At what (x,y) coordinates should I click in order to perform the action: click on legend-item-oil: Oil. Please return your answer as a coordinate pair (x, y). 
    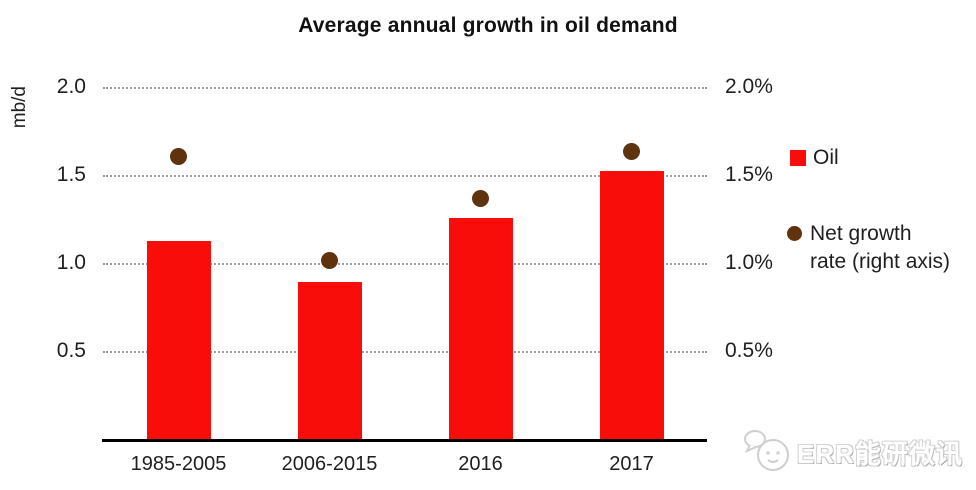
    Looking at the image, I should click on (814, 158).